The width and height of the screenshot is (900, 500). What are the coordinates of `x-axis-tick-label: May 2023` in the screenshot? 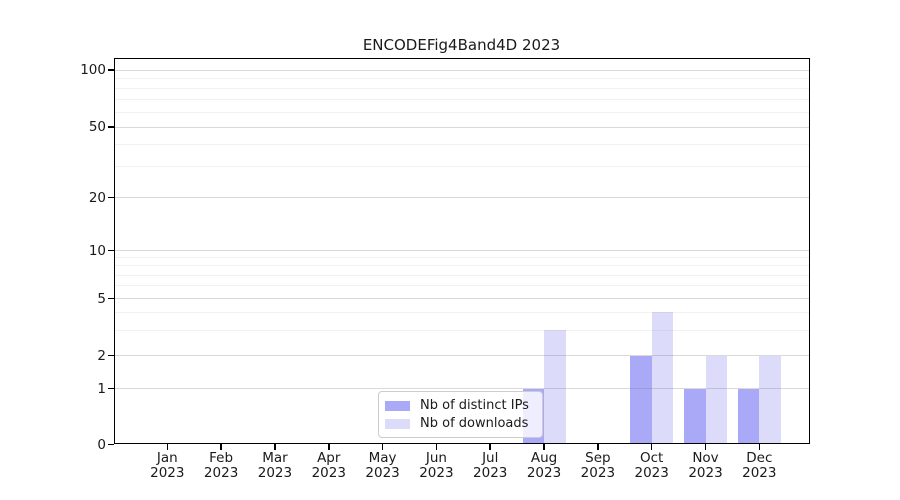 It's located at (382, 465).